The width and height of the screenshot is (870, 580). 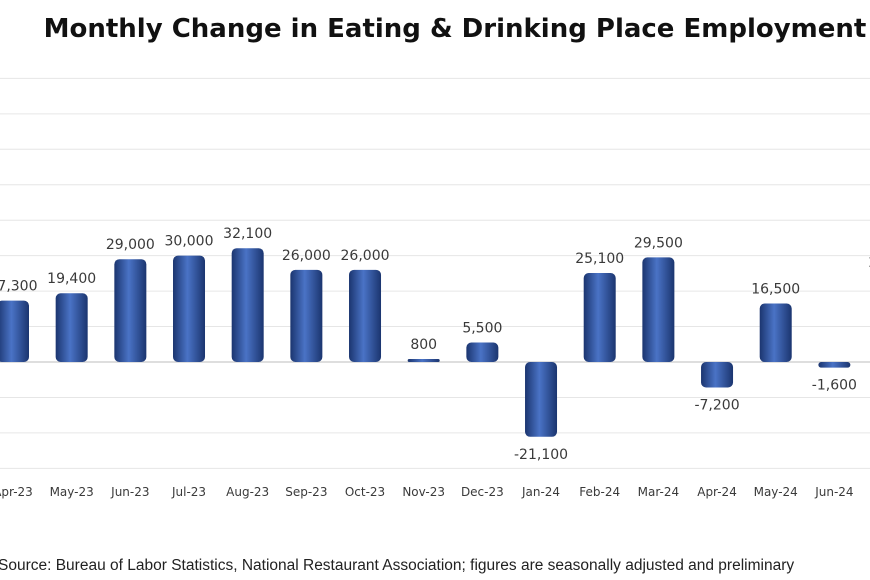 I want to click on data-label: 19,400, so click(x=71, y=279).